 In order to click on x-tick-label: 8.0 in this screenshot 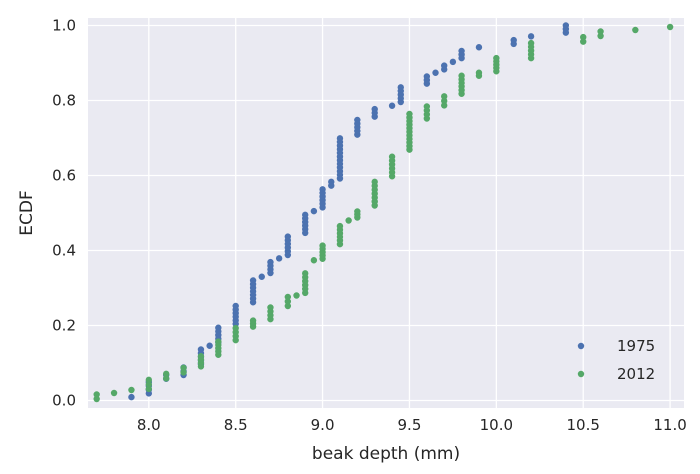, I will do `click(149, 425)`.